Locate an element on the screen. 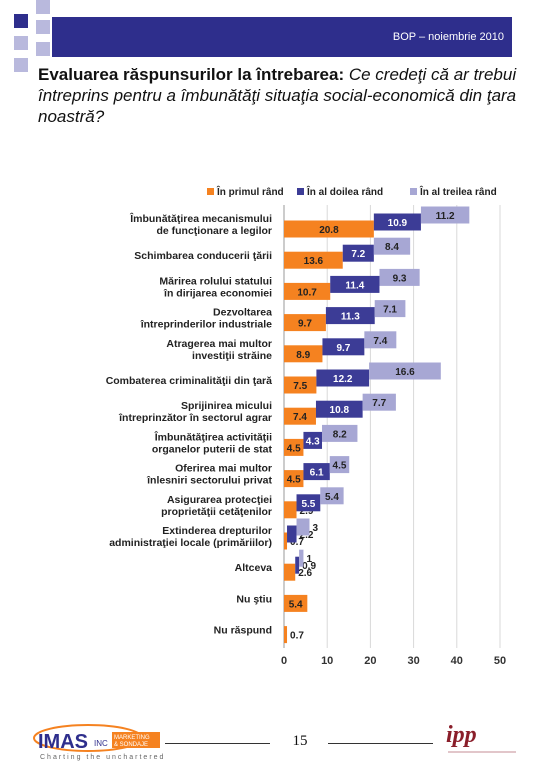 This screenshot has width=540, height=780. category-label: Dezvoltarea is located at coordinates (242, 313).